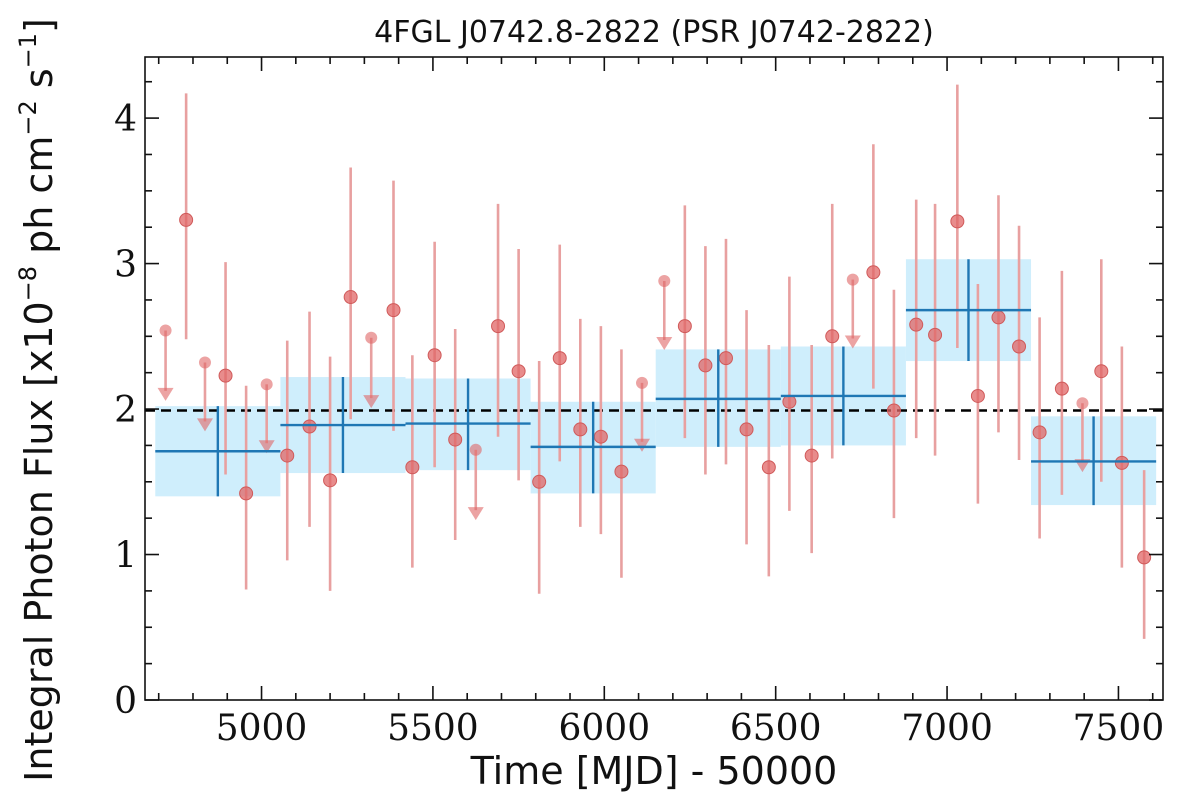  What do you see at coordinates (28, 117) in the screenshot?
I see `y-axis-label-exp2: −2` at bounding box center [28, 117].